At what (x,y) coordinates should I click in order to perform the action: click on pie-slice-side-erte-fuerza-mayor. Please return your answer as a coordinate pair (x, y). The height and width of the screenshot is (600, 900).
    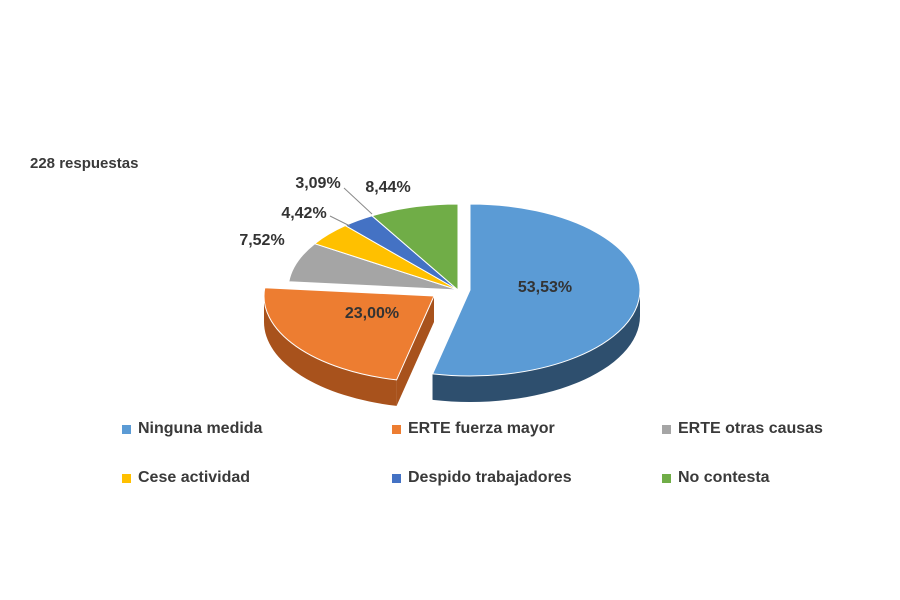
    Looking at the image, I should click on (330, 351).